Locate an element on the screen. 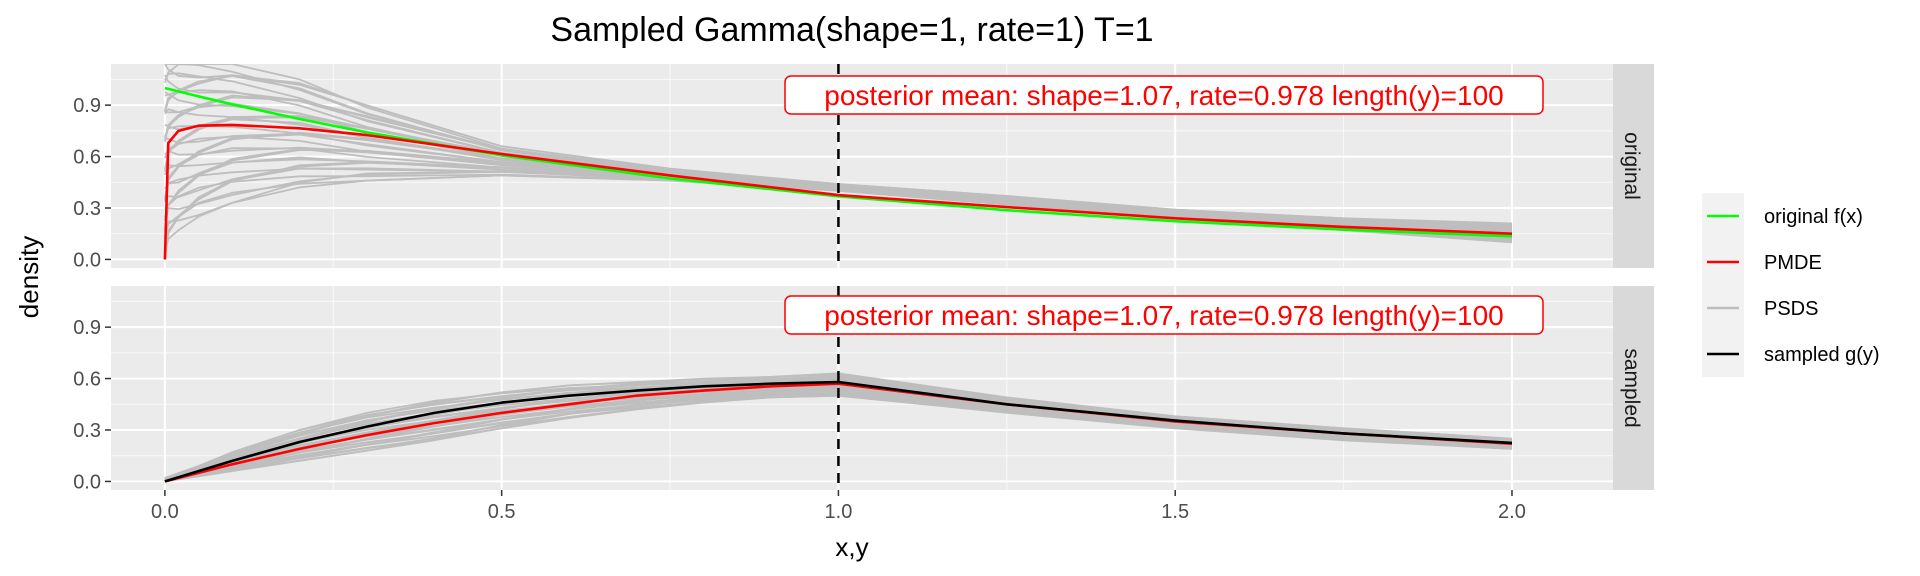 This screenshot has height=576, width=1920. x-axis-ticks: 0.0 0.5 1.0 1.5 2.0 is located at coordinates (838, 506).